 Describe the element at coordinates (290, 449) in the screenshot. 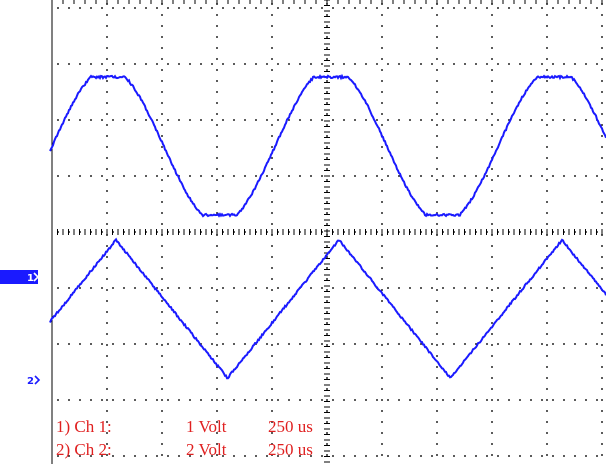

I see `legend-ch2-timebase: 250 us` at that location.